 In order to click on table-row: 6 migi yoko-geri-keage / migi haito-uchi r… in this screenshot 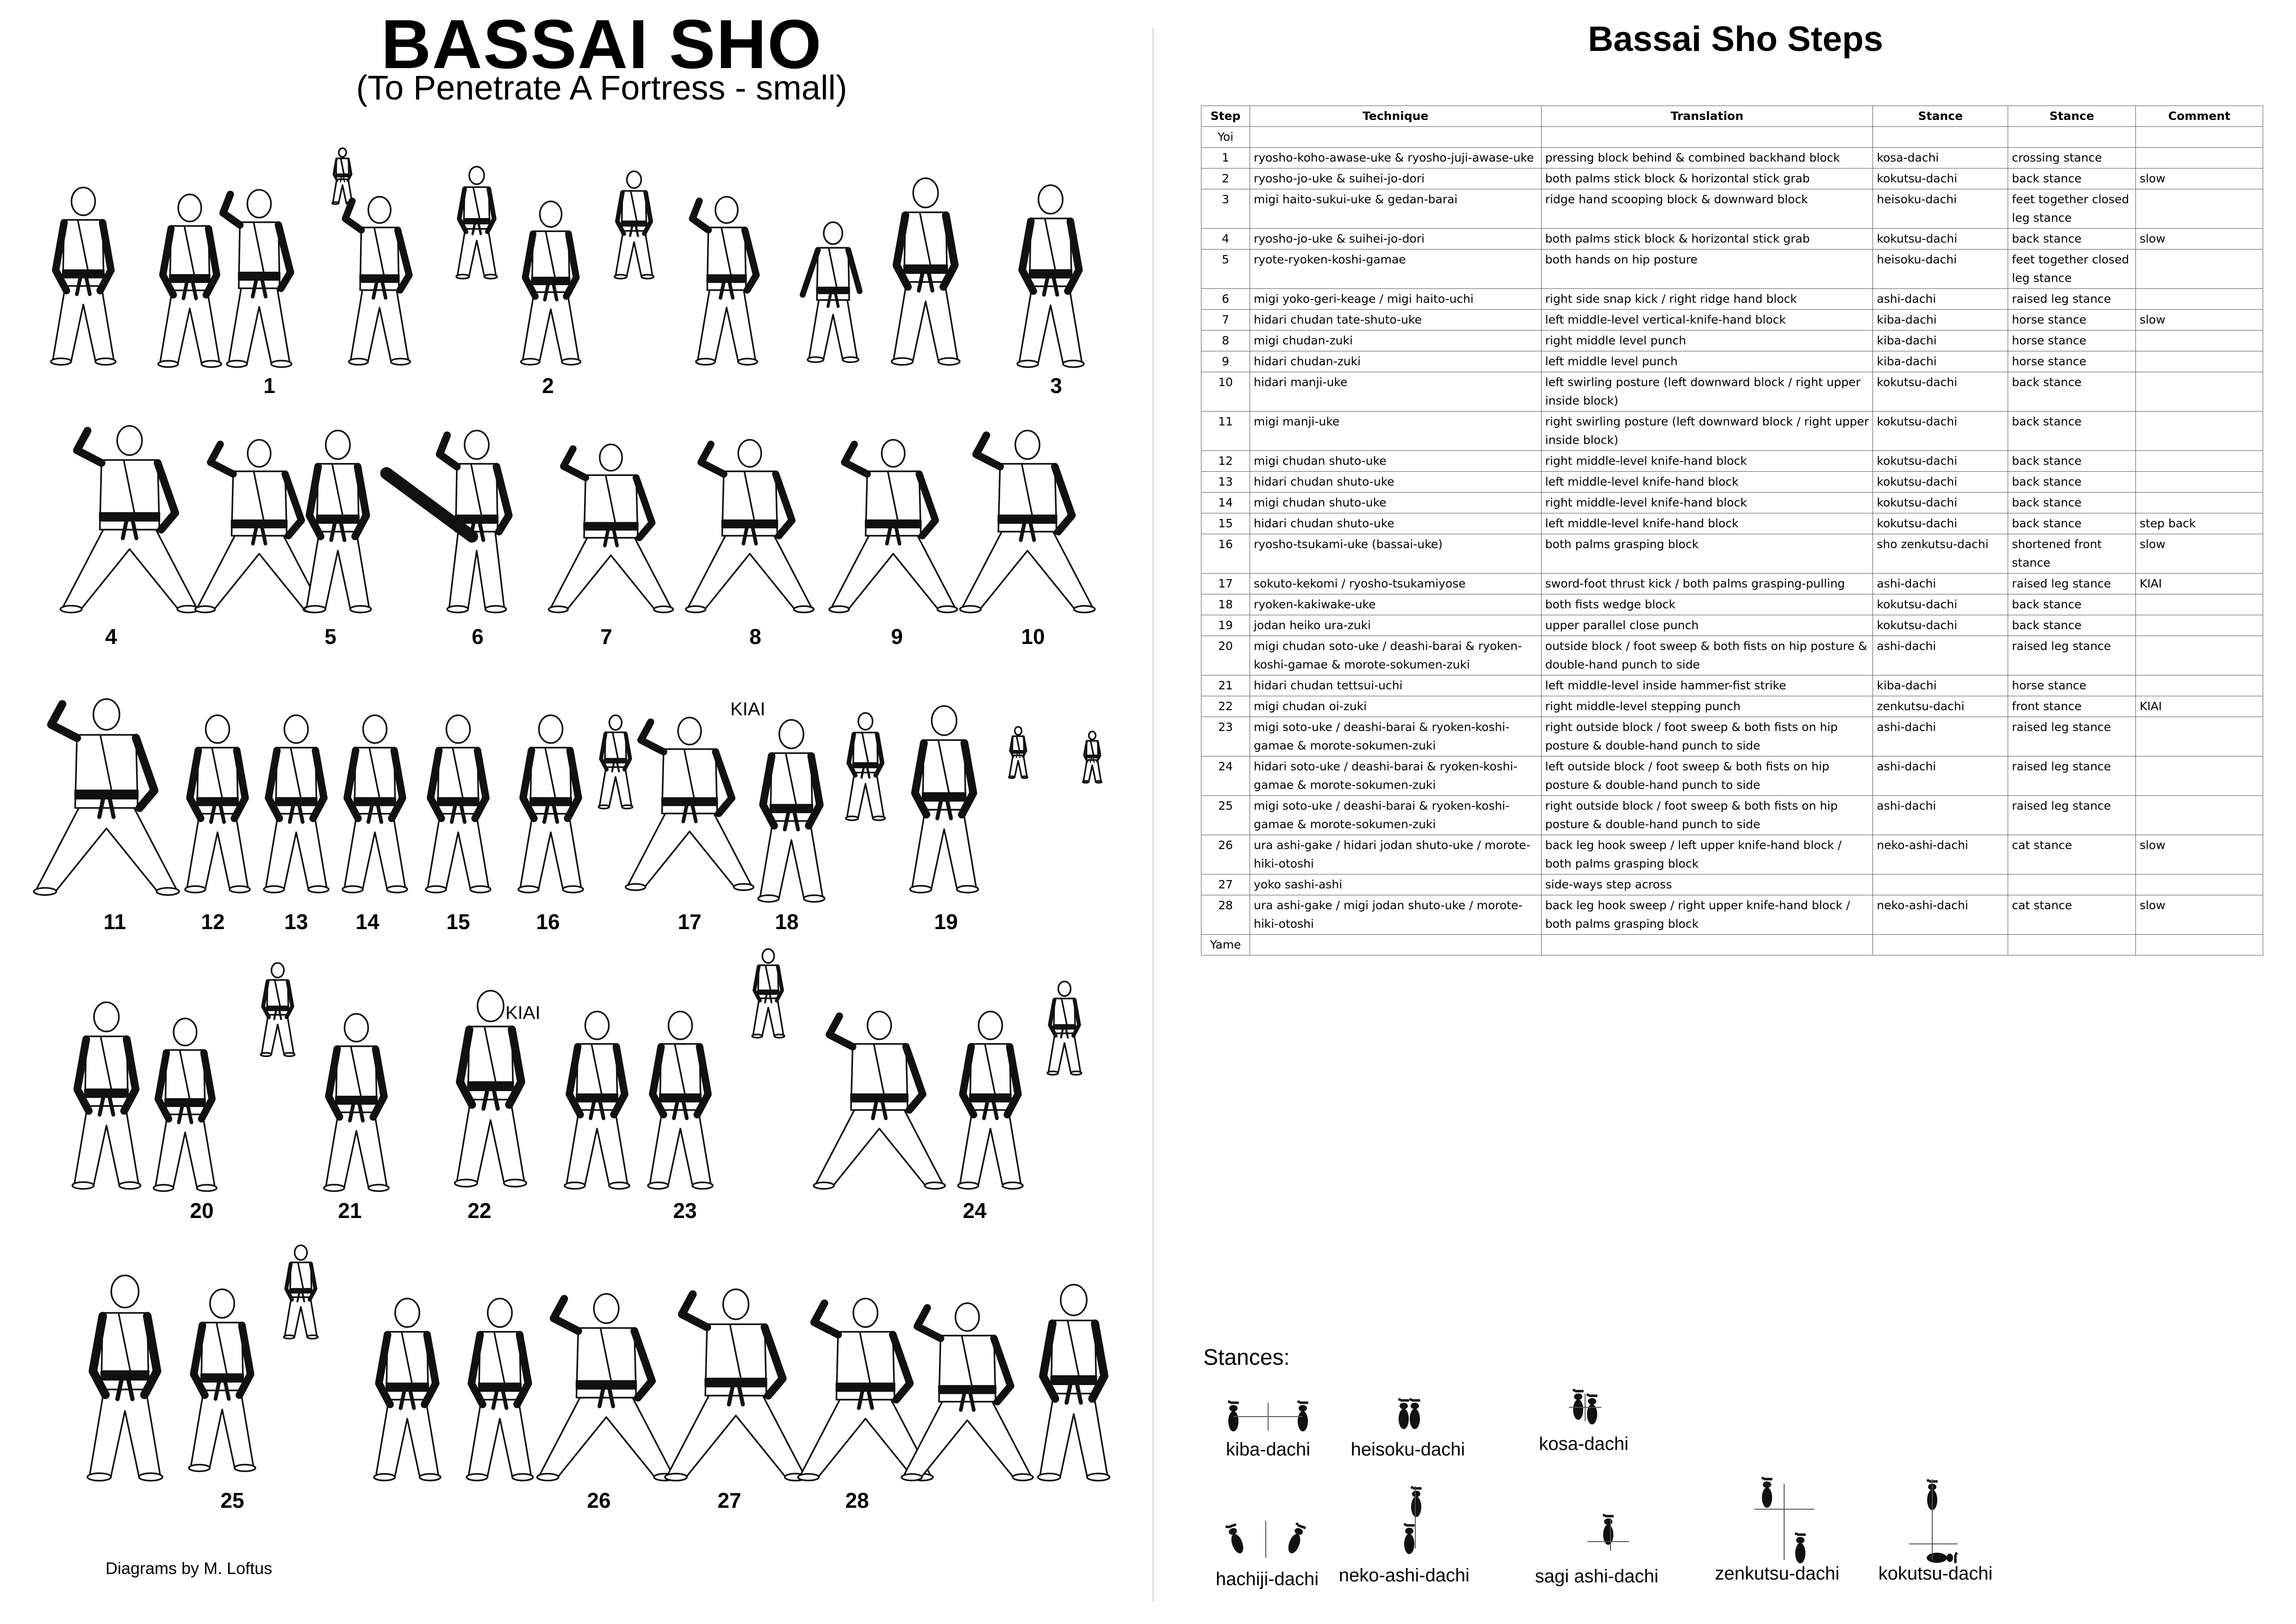, I will do `click(1732, 299)`.